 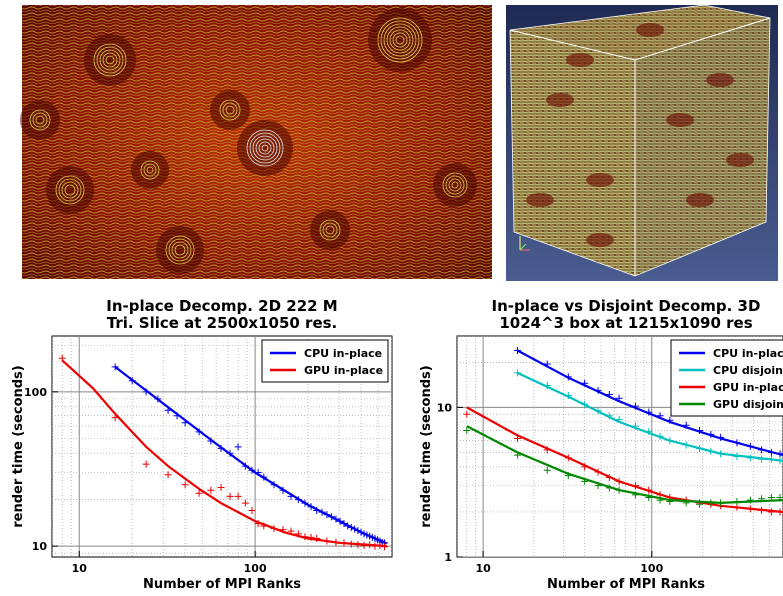 I want to click on legend: CPU in-place GPU in-place, so click(x=325, y=361).